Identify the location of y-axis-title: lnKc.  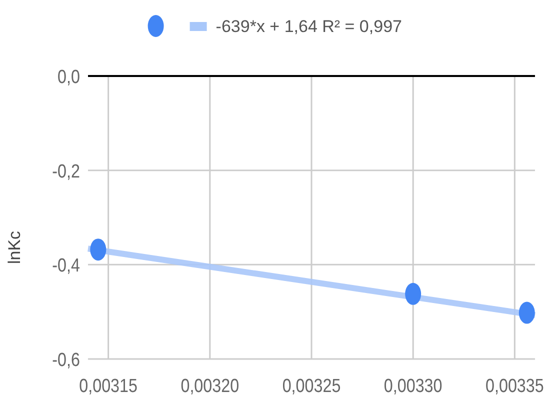
(14, 247).